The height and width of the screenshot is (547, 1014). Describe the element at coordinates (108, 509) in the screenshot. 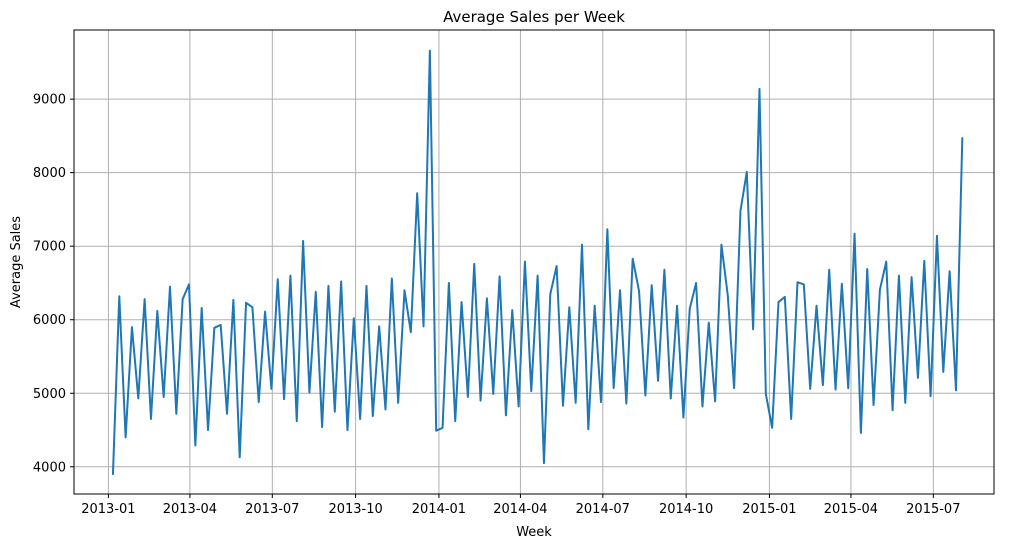

I see `x-tick-label: 2013-01` at that location.